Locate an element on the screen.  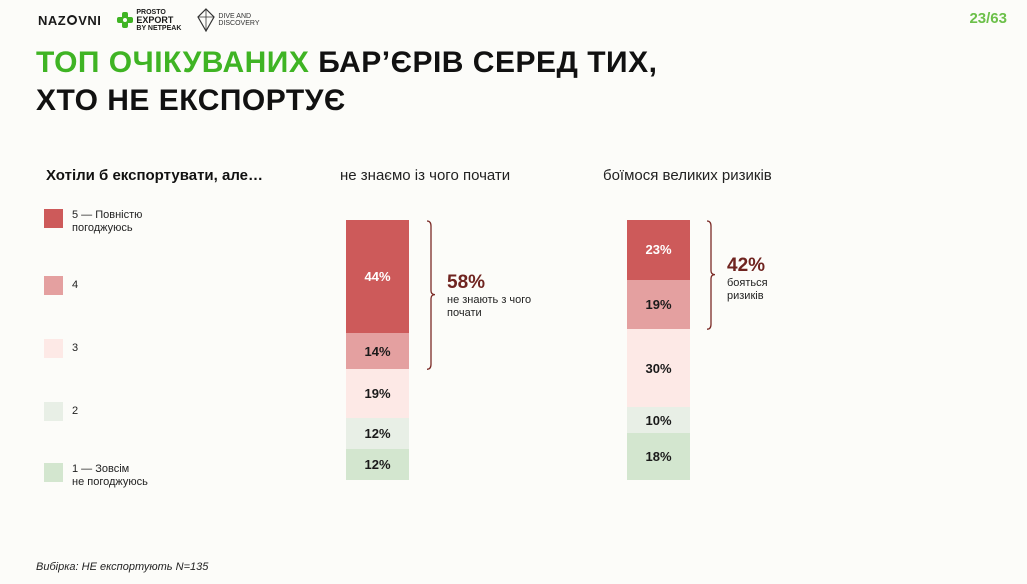
footnote: Вибірка: НЕ експортують N=135 is located at coordinates (122, 567).